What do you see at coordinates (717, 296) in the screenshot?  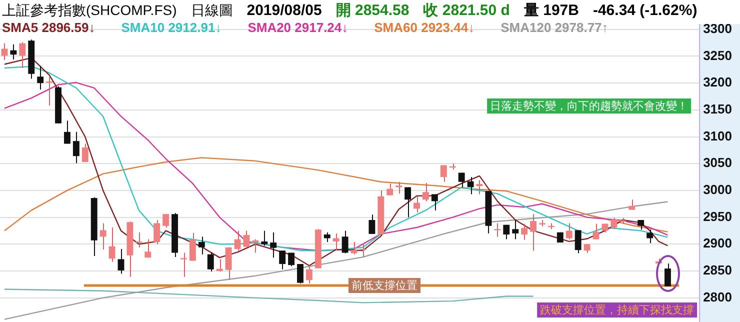 I see `y-tick-label: 2800` at bounding box center [717, 296].